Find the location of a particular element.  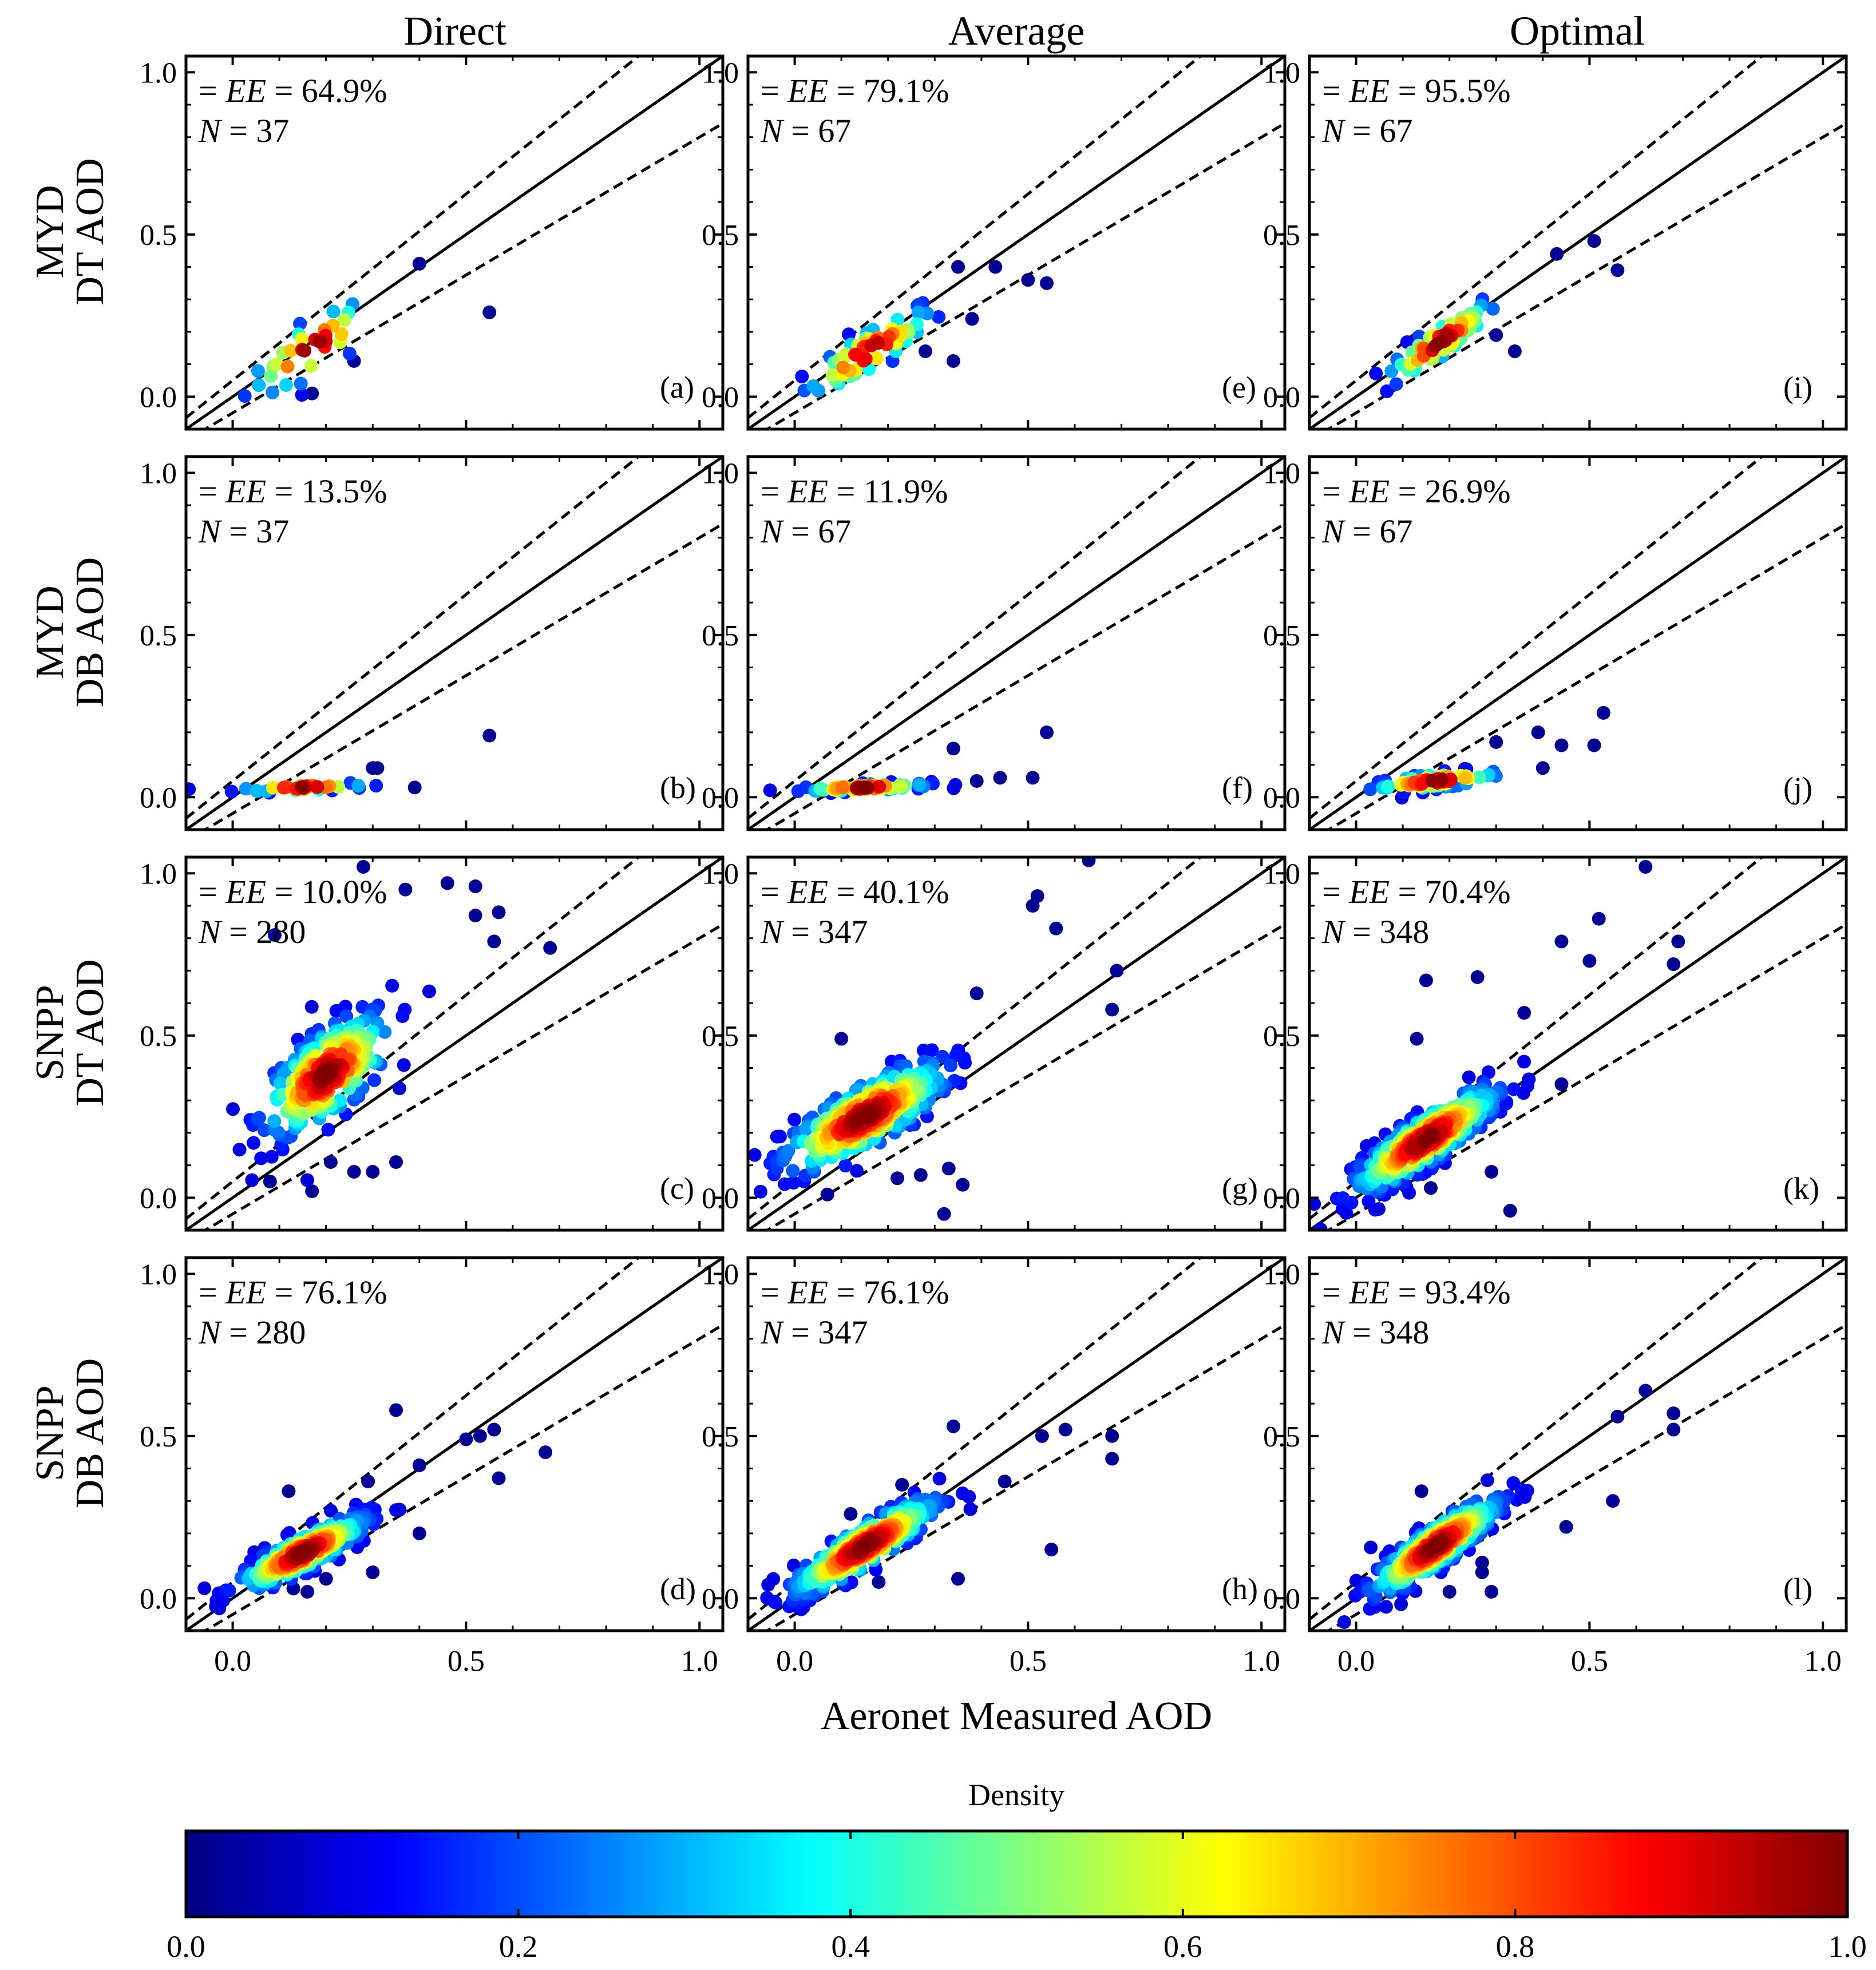

panel-letter: (b) is located at coordinates (678, 788).